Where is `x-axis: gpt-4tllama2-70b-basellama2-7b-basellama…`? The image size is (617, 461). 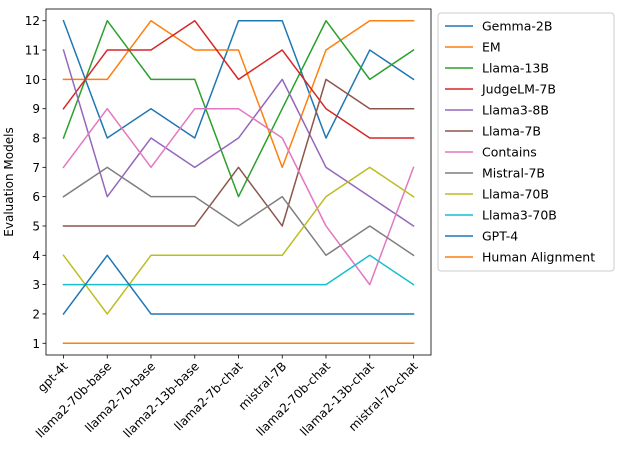
x-axis: gpt-4tllama2-70b-basellama2-7b-basellama… is located at coordinates (227, 397).